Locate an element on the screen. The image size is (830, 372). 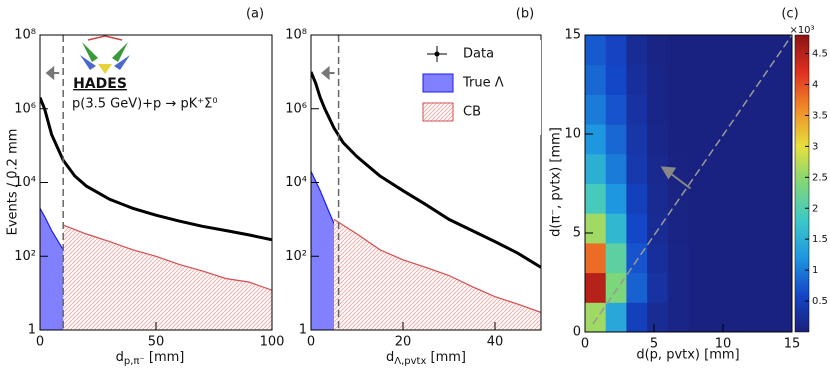
x-tick-label: 100 is located at coordinates (272, 342).